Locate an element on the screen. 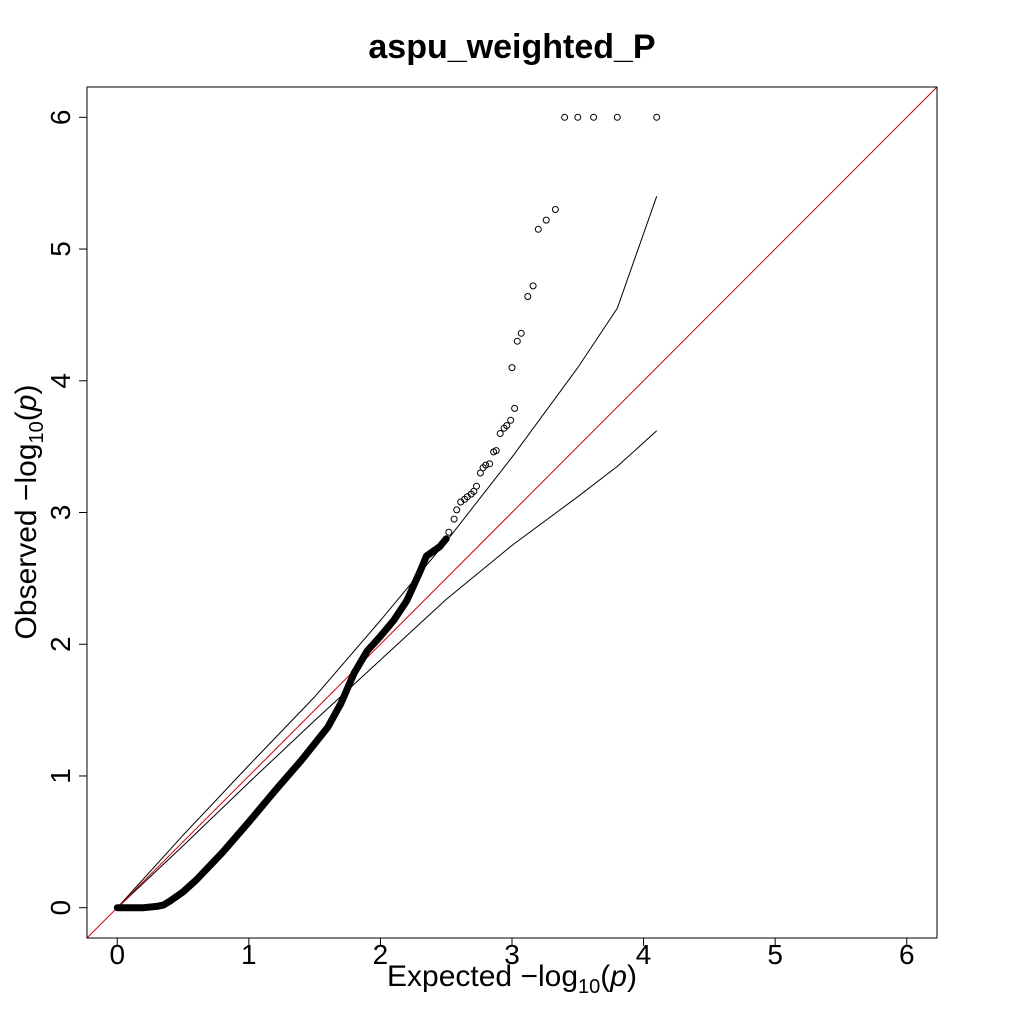 This screenshot has height=1024, width=1024. x-tick-label: 2 is located at coordinates (381, 954).